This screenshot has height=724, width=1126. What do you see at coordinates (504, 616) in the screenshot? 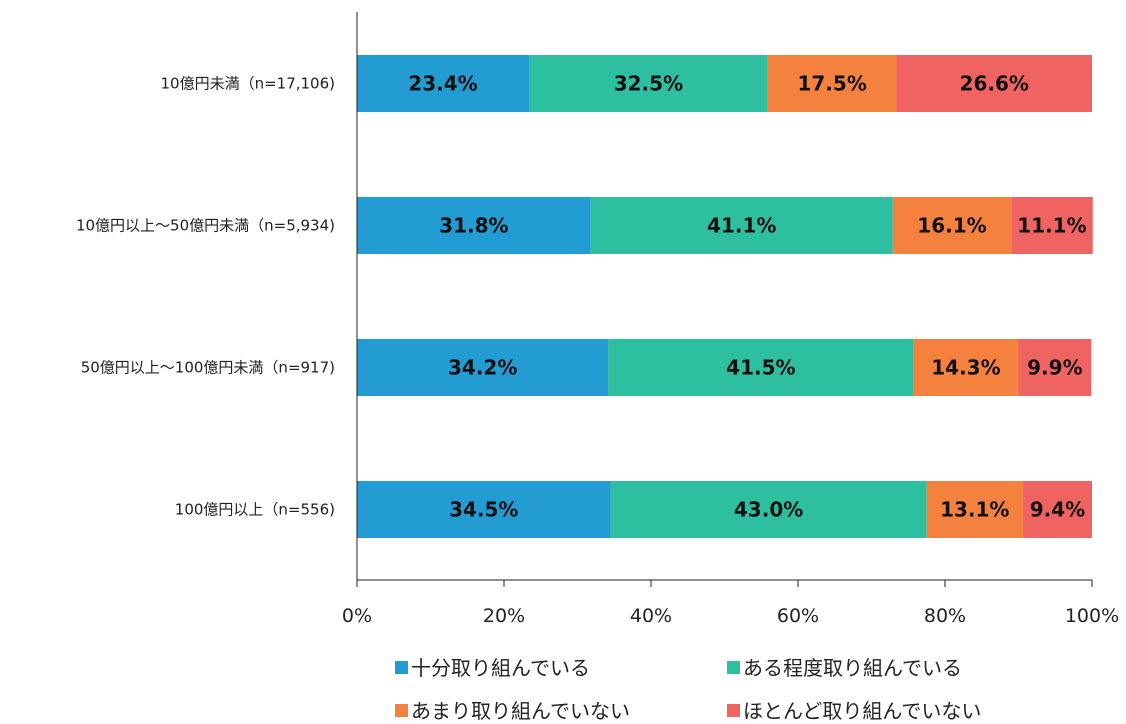
I see `x-tick-label: 20%` at bounding box center [504, 616].